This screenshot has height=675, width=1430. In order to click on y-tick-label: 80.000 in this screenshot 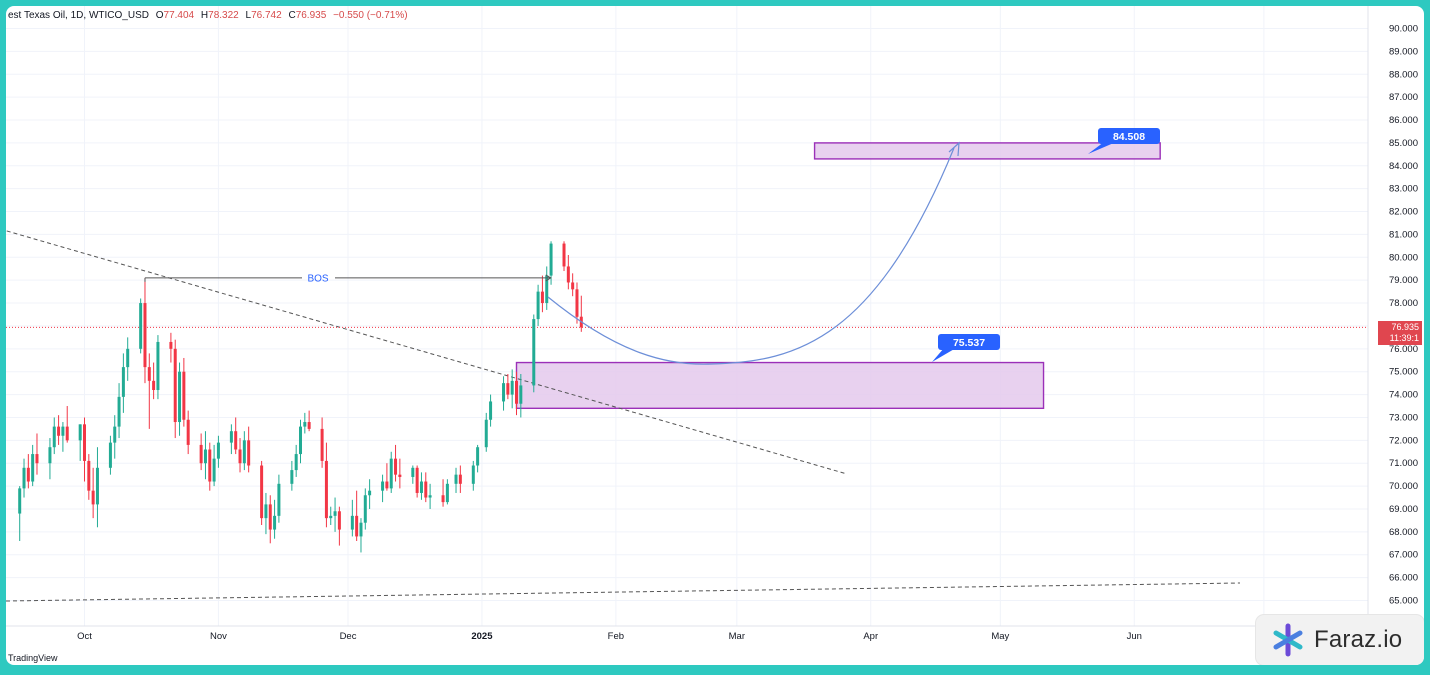, I will do `click(1403, 257)`.